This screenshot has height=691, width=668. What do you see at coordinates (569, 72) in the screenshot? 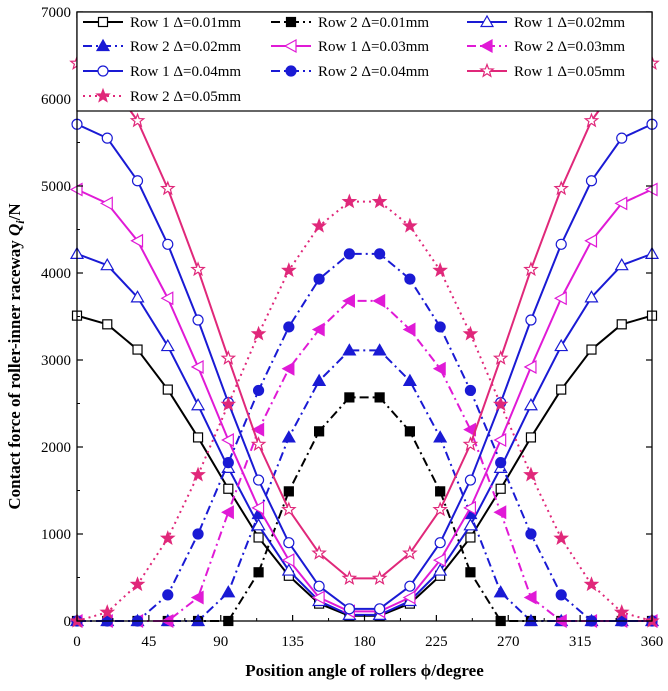
I see `legend-label: Row 1 Δ=0.05mm` at bounding box center [569, 72].